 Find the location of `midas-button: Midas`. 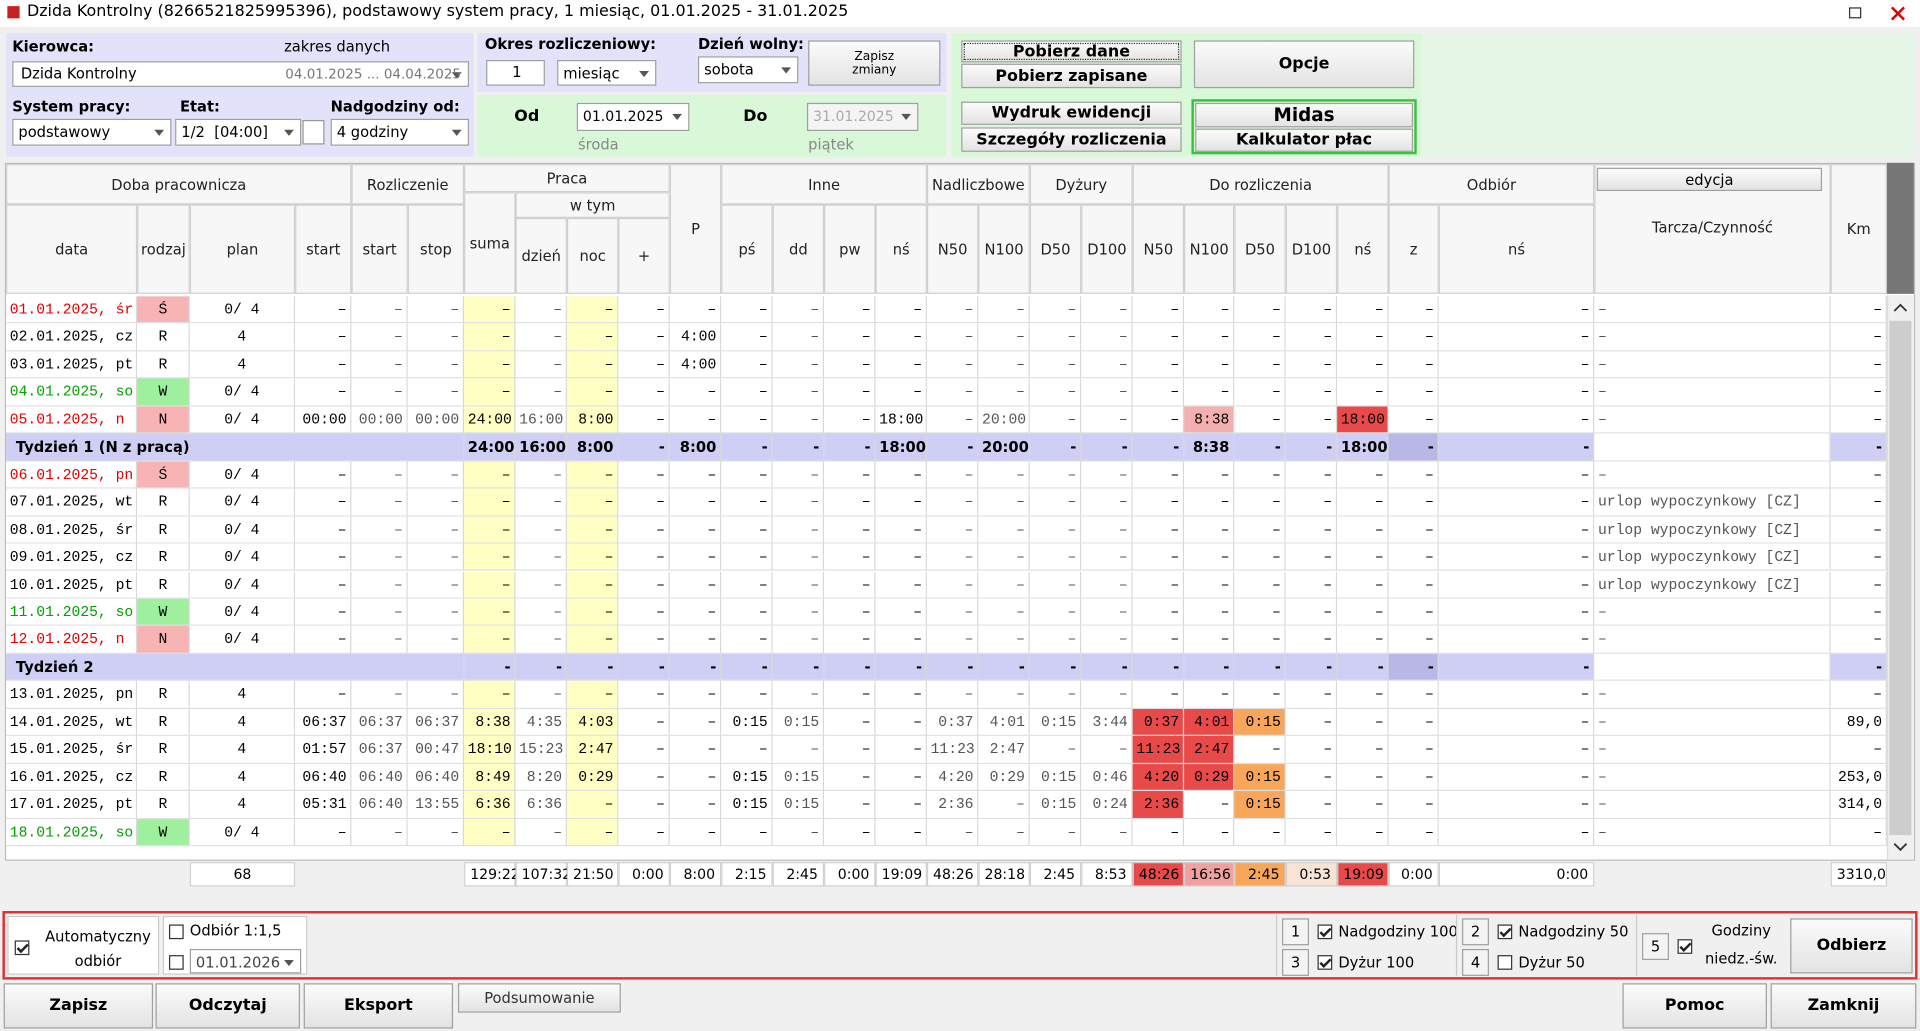

midas-button: Midas is located at coordinates (1304, 115).